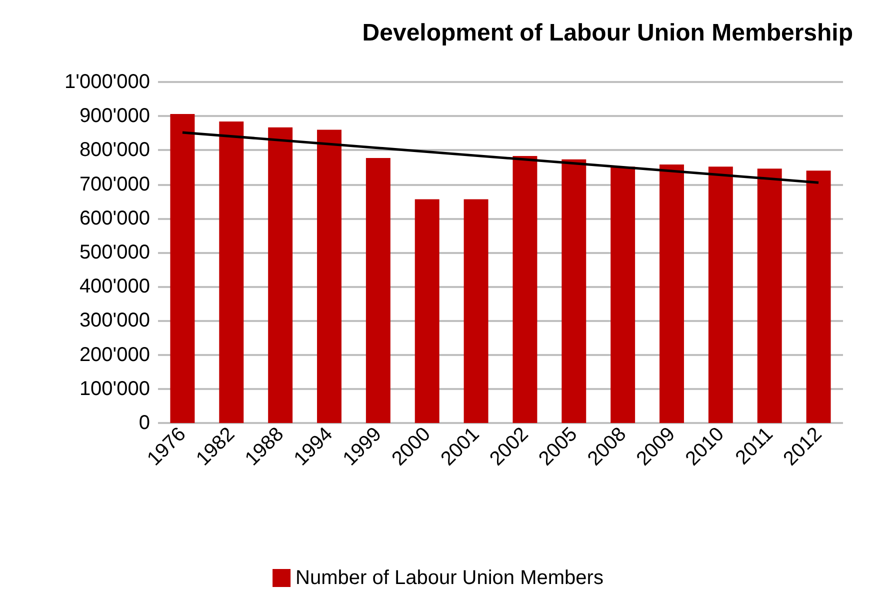 The height and width of the screenshot is (612, 877). Describe the element at coordinates (608, 33) in the screenshot. I see `chart-title: Development of Labour Union Membership` at that location.